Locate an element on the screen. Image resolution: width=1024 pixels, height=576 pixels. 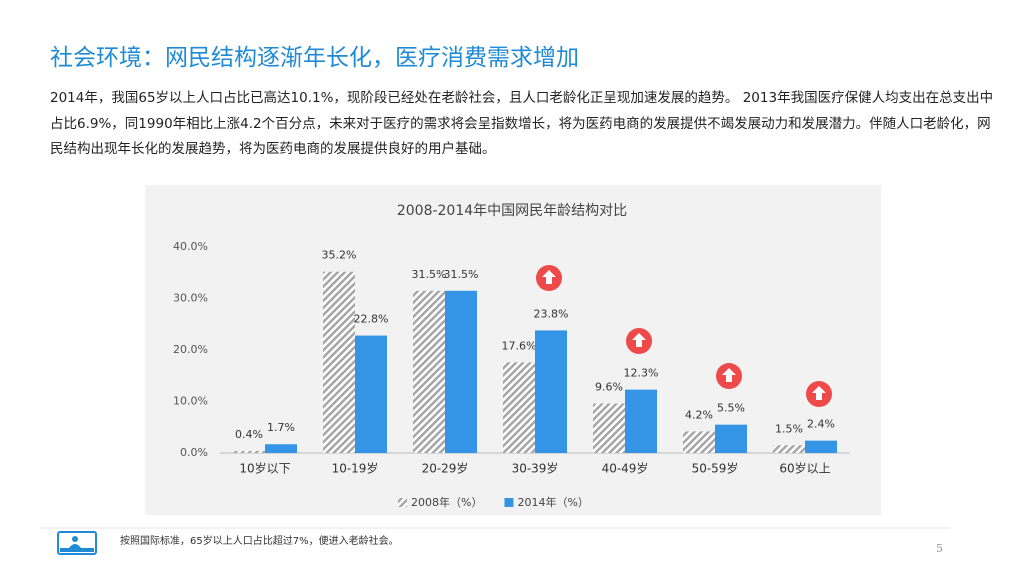
y-tick-label: 0.0% is located at coordinates (194, 452).